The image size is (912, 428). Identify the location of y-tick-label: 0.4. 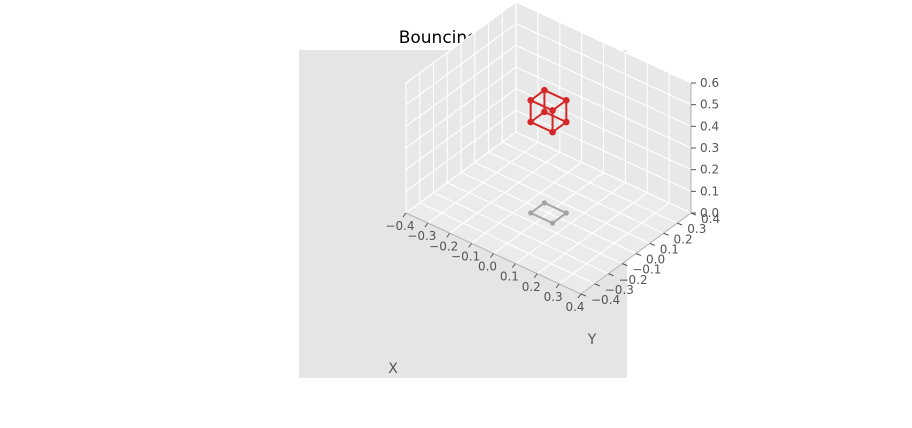
(710, 219).